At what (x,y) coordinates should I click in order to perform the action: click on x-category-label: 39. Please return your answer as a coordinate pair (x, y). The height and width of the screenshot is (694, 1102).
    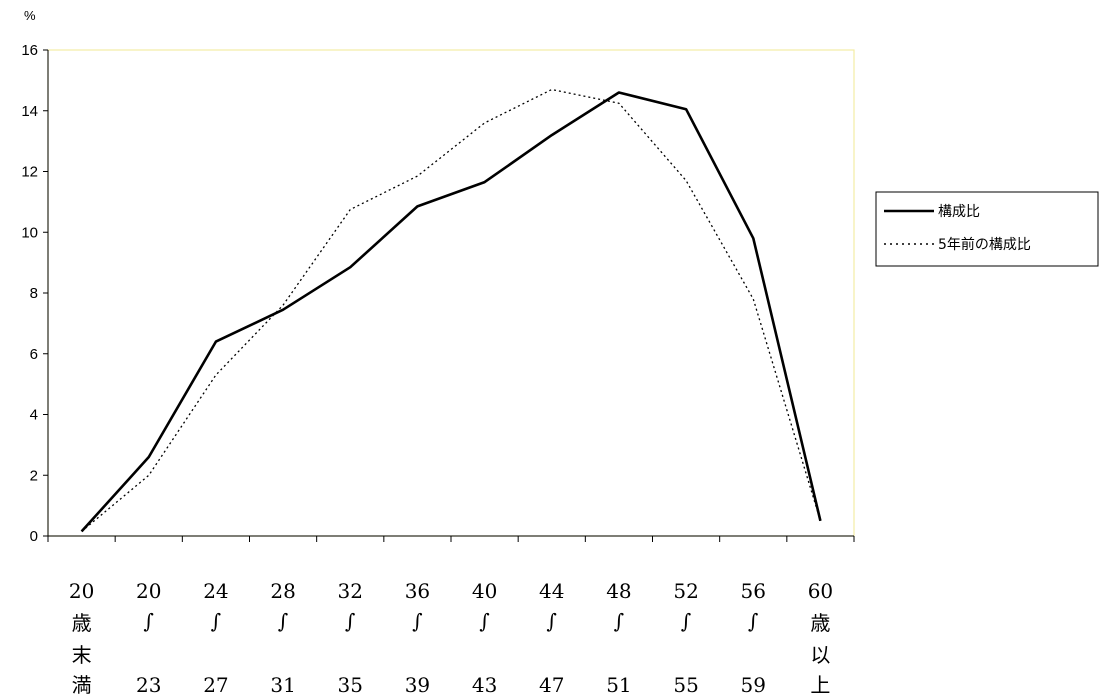
    Looking at the image, I should click on (417, 683).